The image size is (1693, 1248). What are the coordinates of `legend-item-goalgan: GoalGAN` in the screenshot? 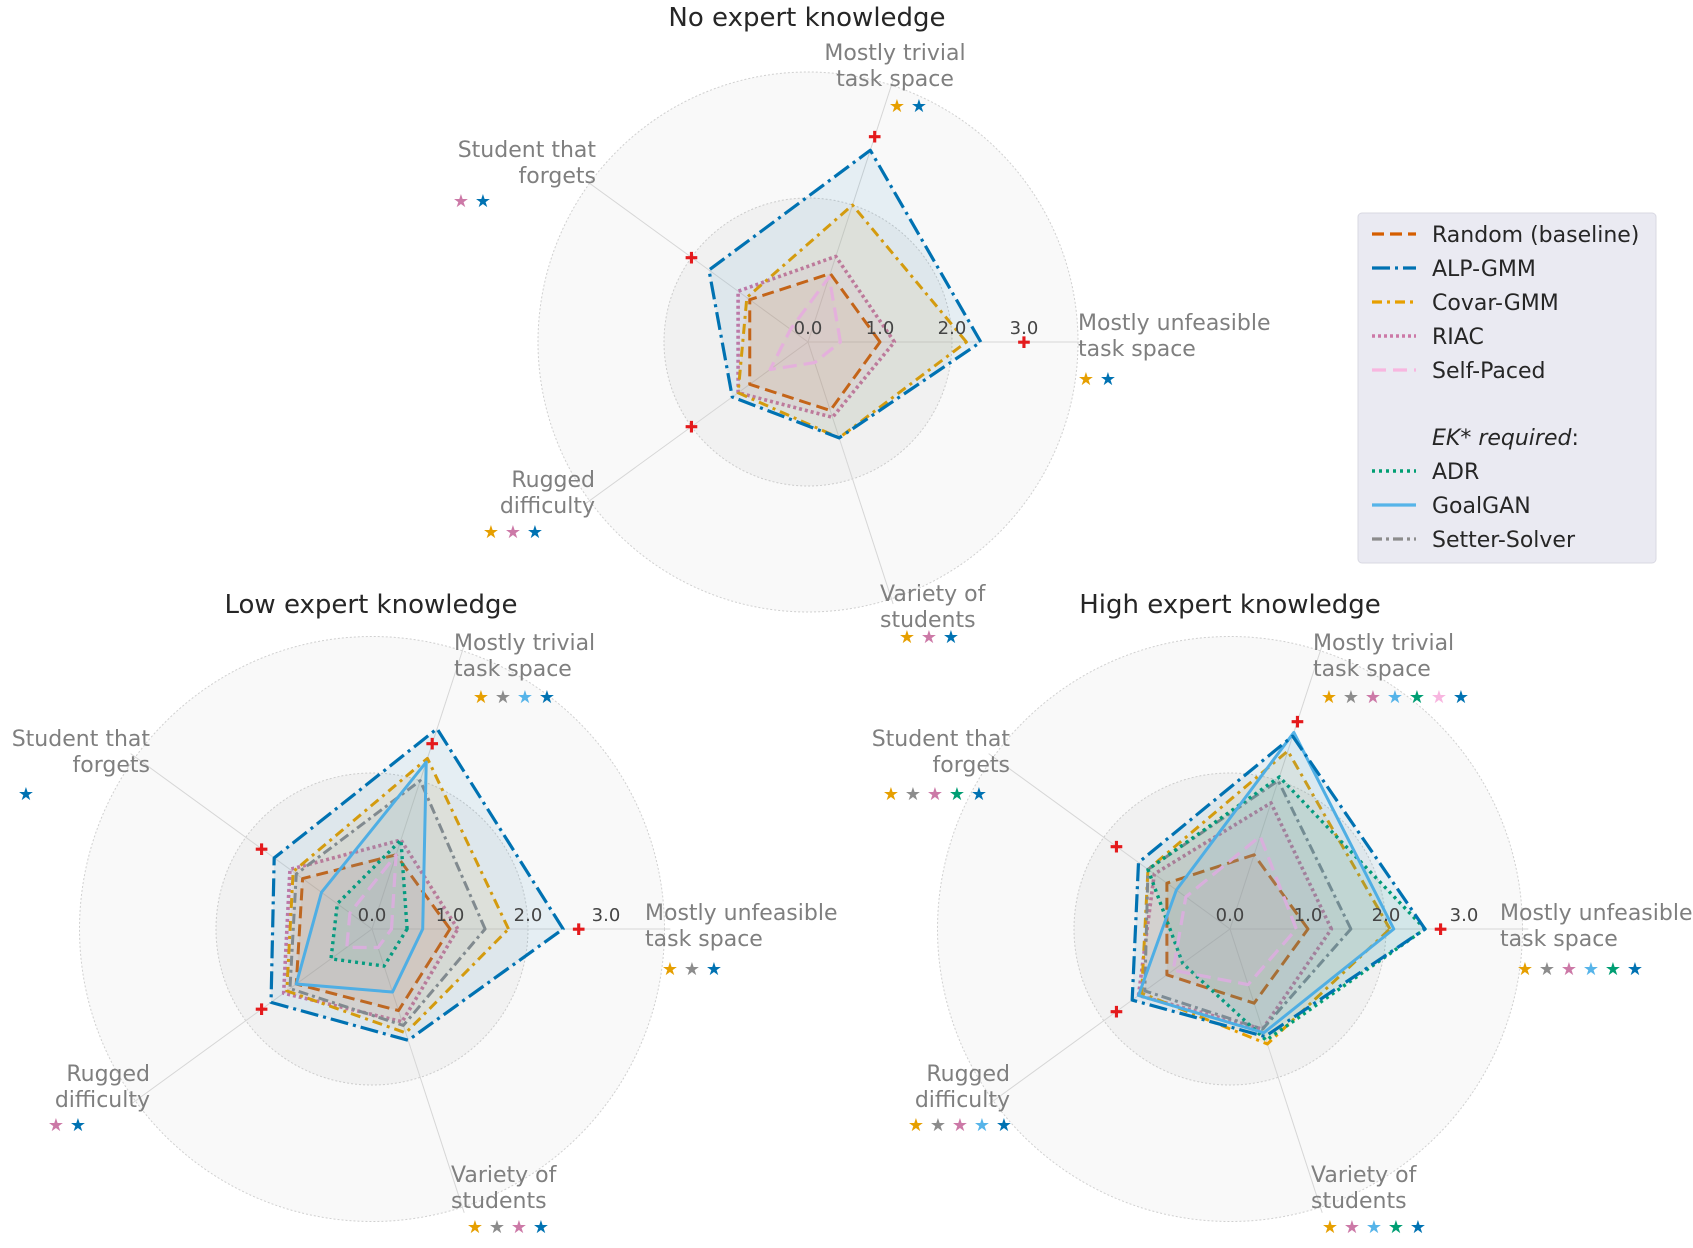 It's located at (1451, 506).